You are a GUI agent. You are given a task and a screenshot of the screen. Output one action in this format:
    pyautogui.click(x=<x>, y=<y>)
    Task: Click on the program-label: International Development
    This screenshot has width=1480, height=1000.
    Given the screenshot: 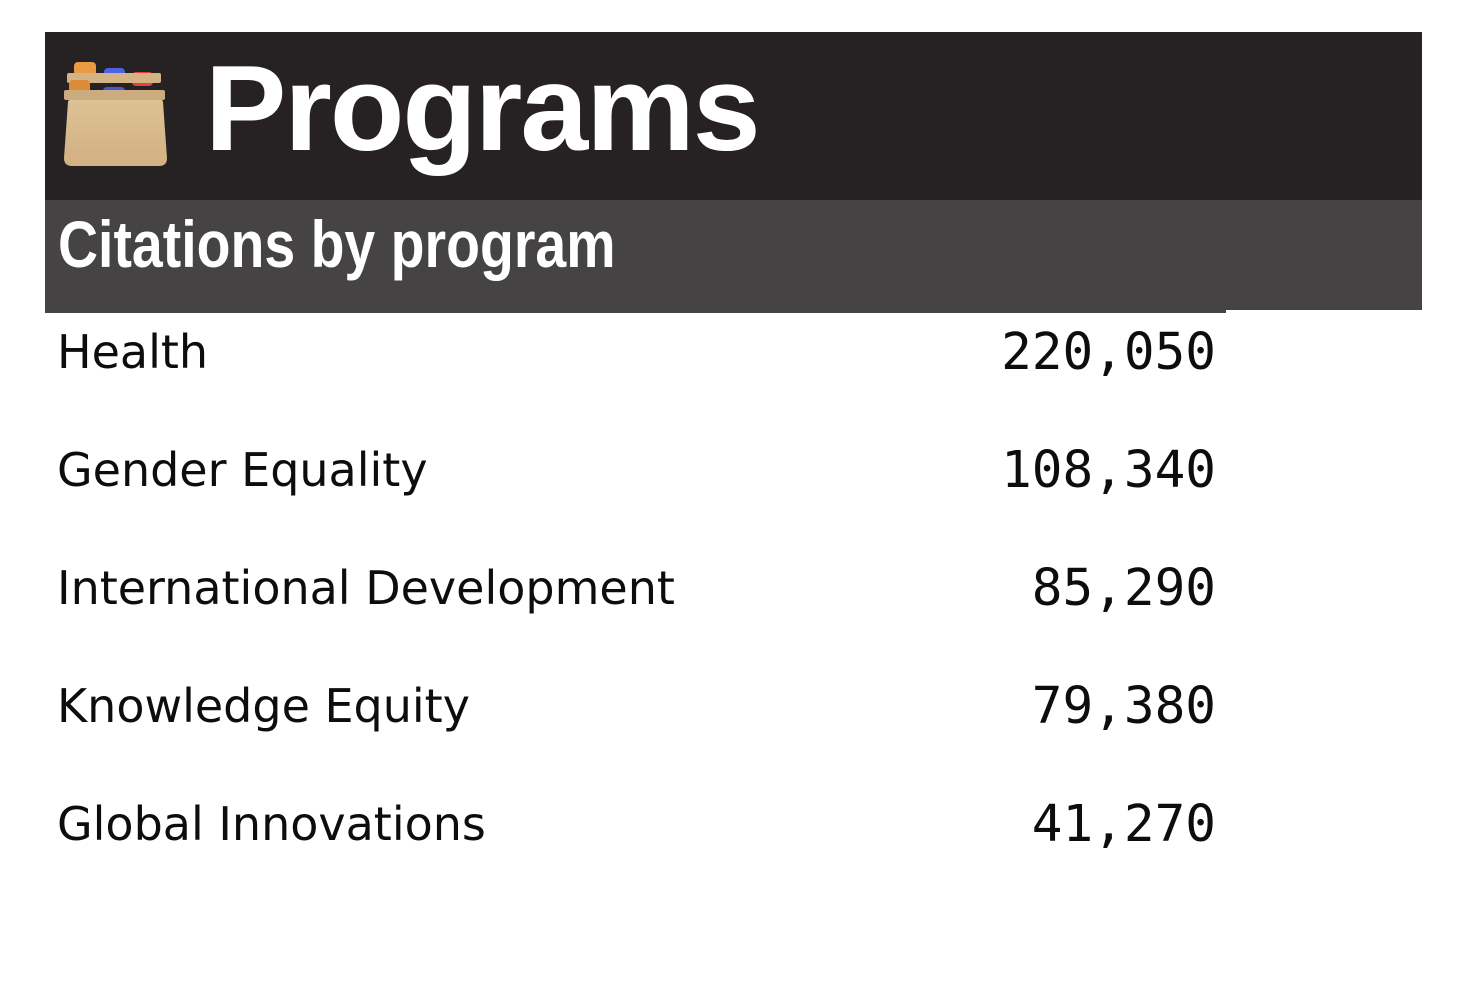 What is the action you would take?
    pyautogui.click(x=366, y=588)
    